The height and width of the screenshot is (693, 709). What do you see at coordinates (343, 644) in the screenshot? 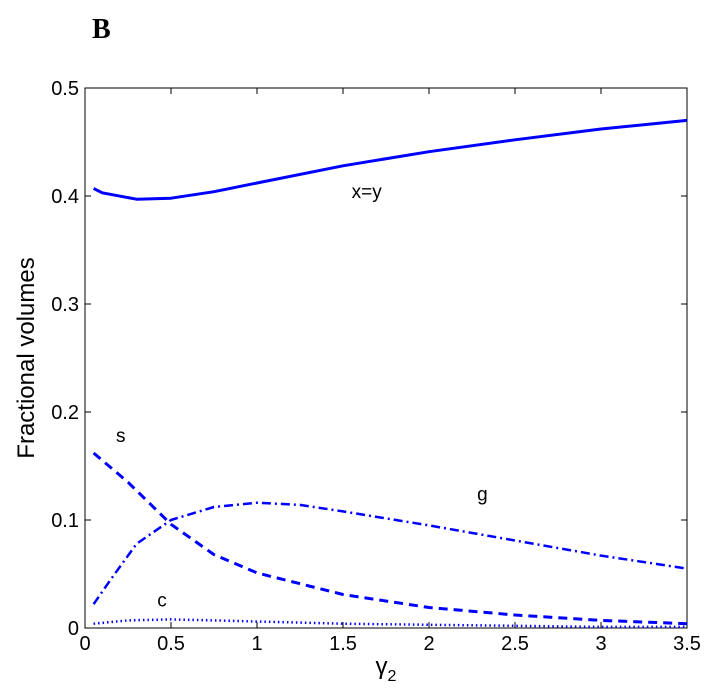
I see `x-tick-label: 1.5` at bounding box center [343, 644].